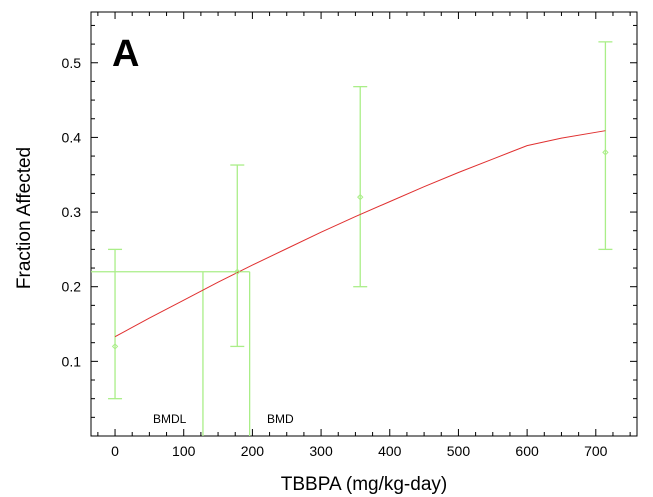  Describe the element at coordinates (527, 451) in the screenshot. I see `x-tick-label: 600` at that location.